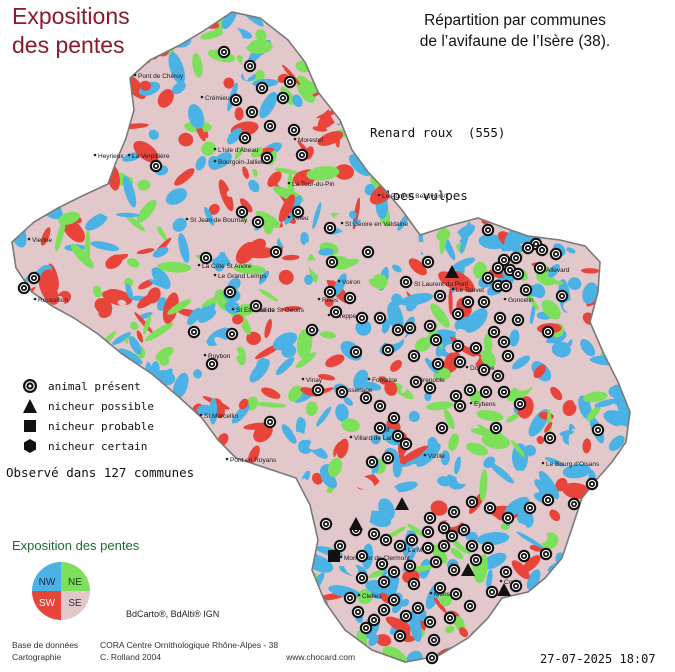 Image resolution: width=675 pixels, height=672 pixels. What do you see at coordinates (321, 657) in the screenshot?
I see `credit-url: www.chocard.com` at bounding box center [321, 657].